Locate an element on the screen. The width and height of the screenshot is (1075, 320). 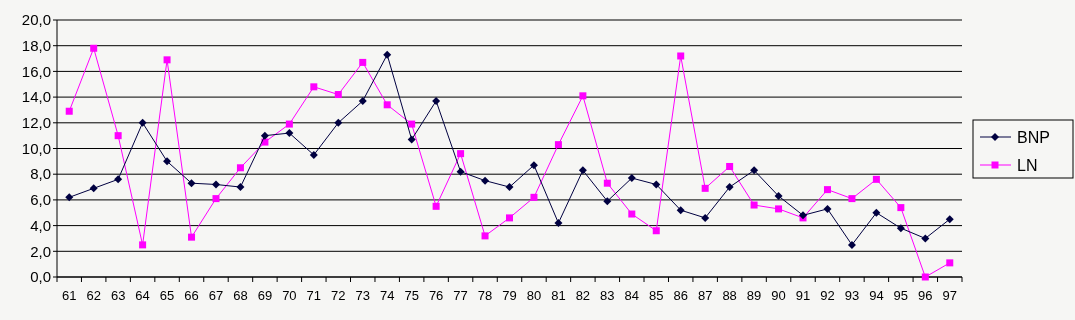
x-tick-label: 80 is located at coordinates (534, 295).